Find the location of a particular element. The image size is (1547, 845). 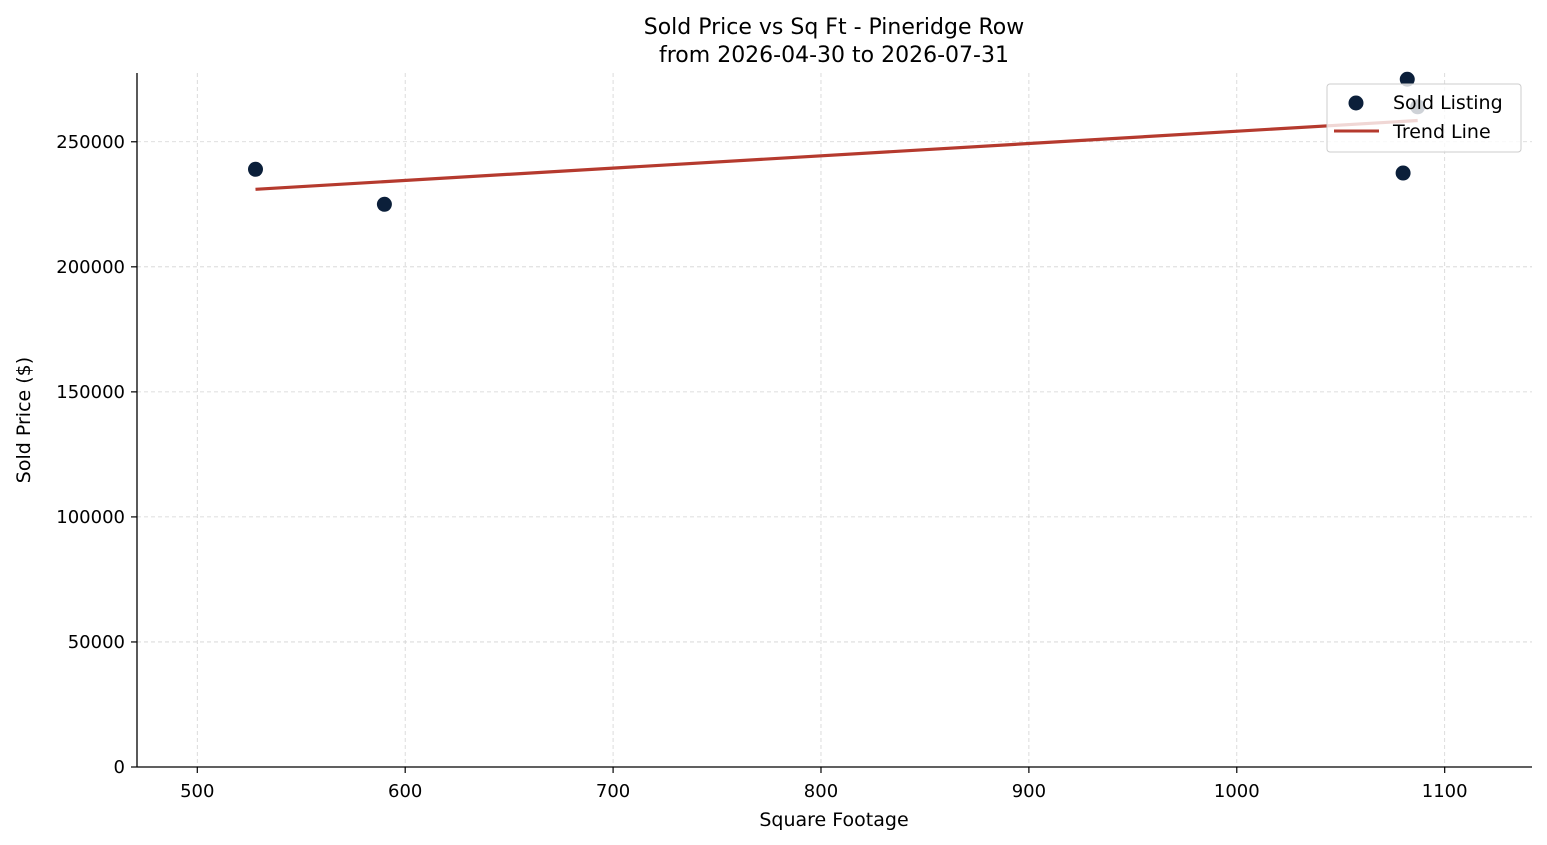

x-tick-label: 700 is located at coordinates (613, 791).